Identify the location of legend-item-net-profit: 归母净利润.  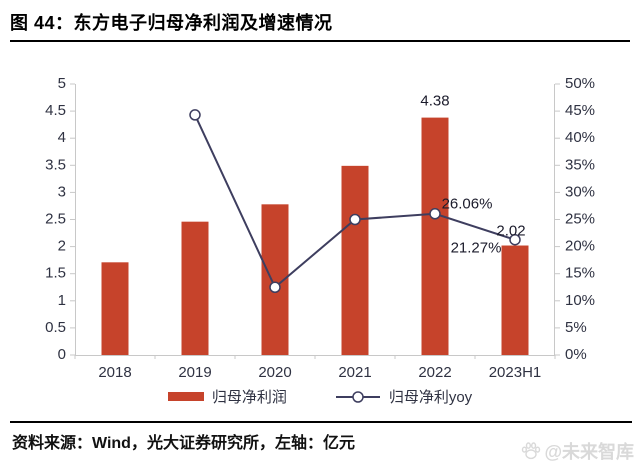
(227, 396).